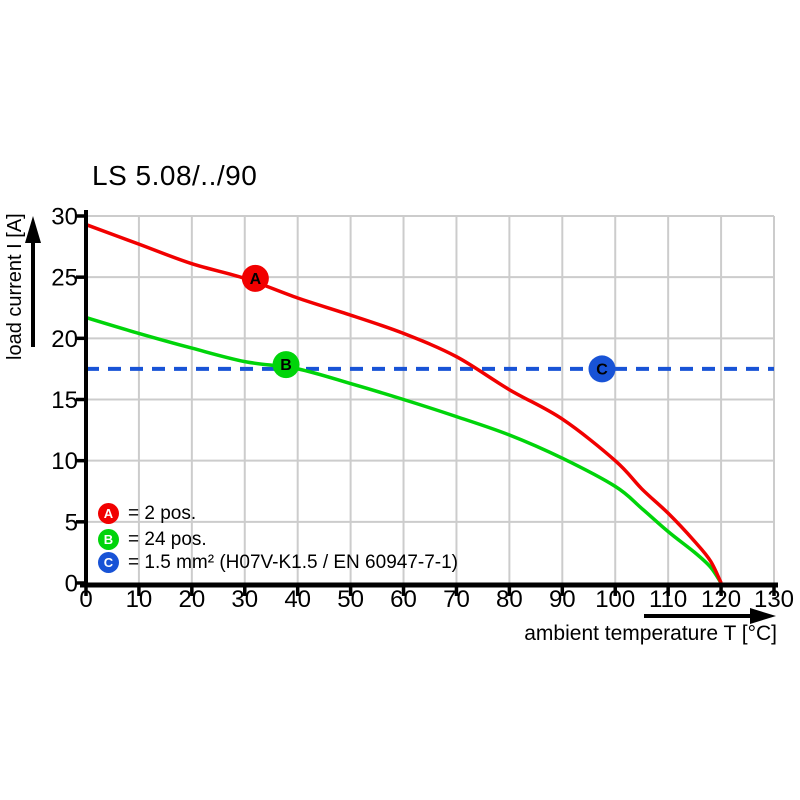  What do you see at coordinates (33, 281) in the screenshot?
I see `y-axis-arrow` at bounding box center [33, 281].